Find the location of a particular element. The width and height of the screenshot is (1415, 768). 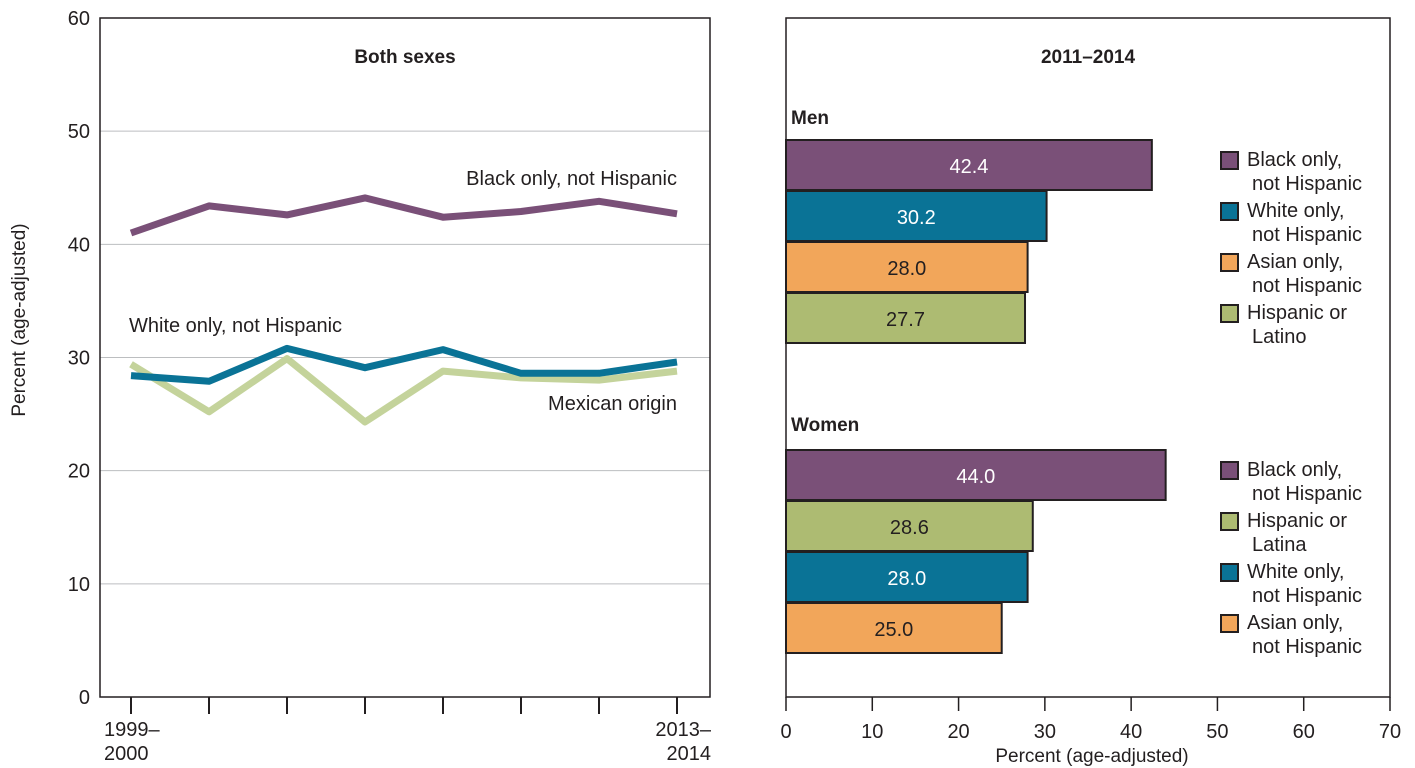

line-chart-title: Both sexes is located at coordinates (404, 57).